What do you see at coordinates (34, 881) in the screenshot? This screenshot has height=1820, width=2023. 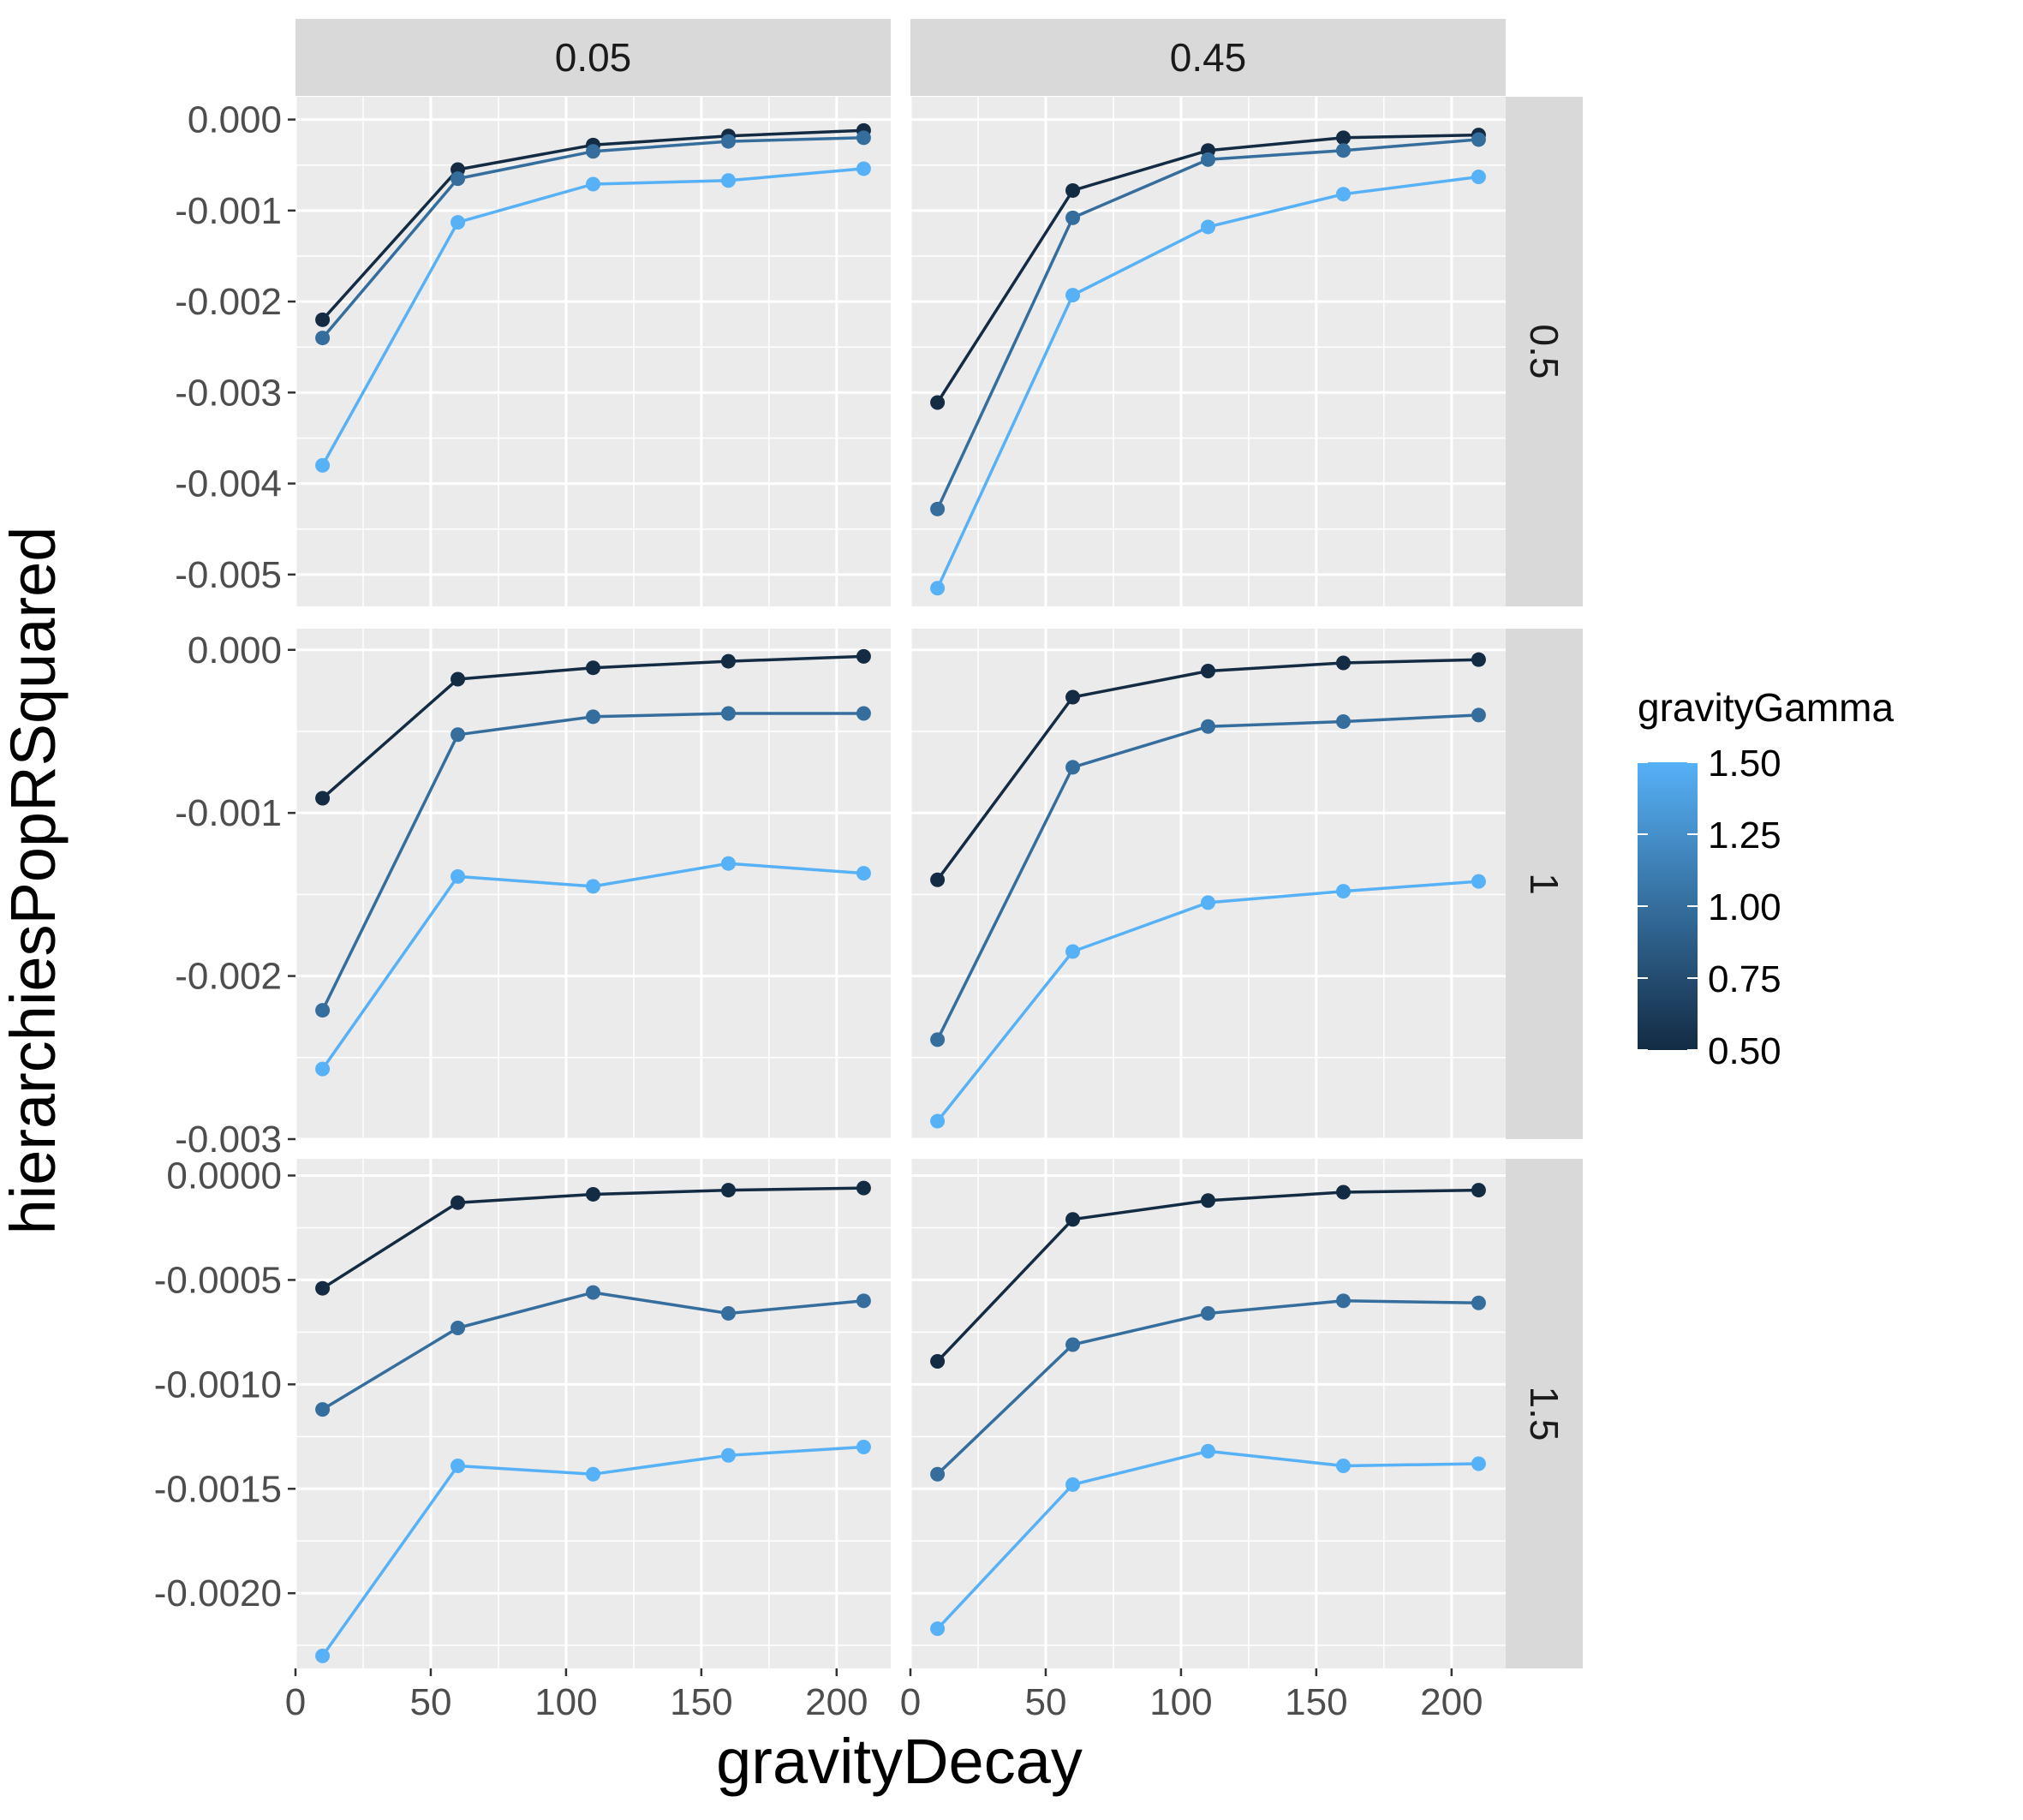 I see `y-axis-title: hierarchiesPopRSquared` at bounding box center [34, 881].